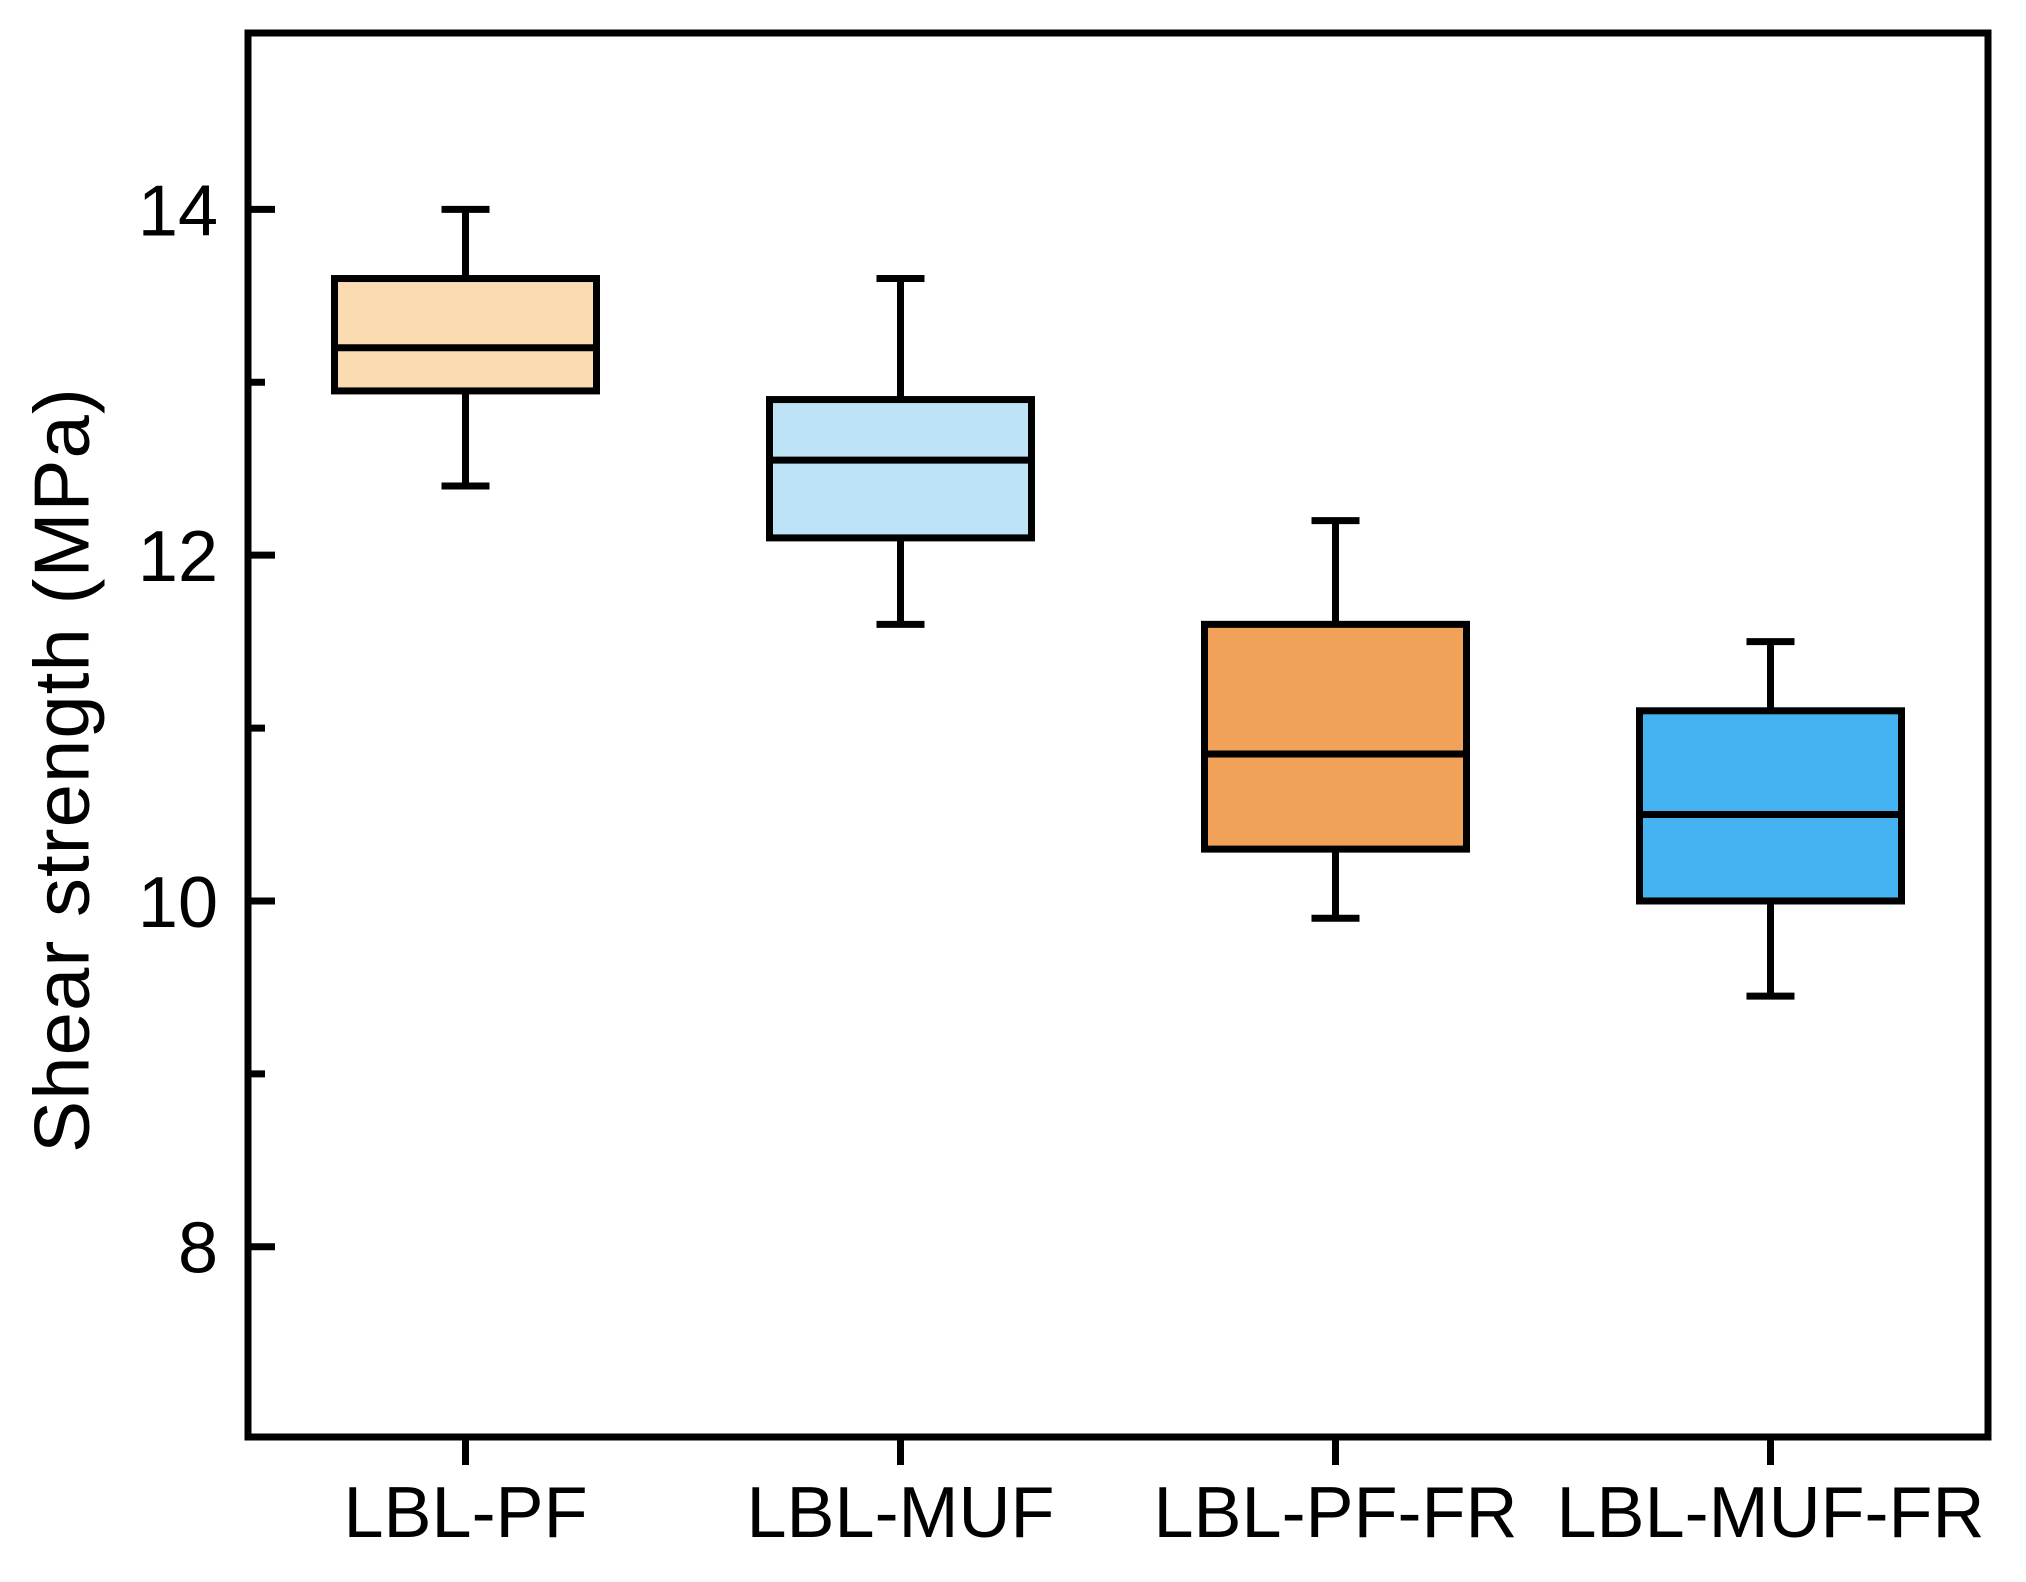  I want to click on y-tick-label: 12, so click(178, 557).